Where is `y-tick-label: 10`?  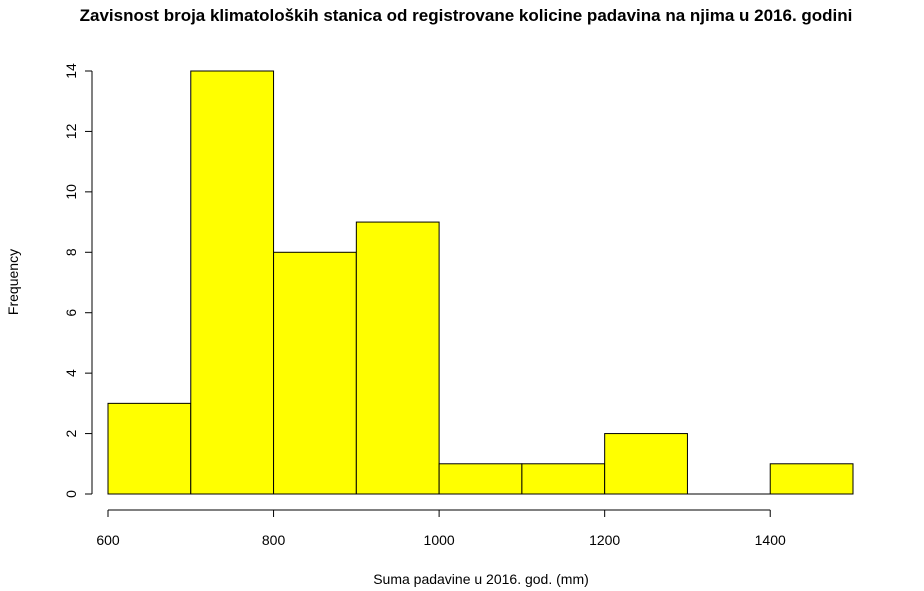 y-tick-label: 10 is located at coordinates (71, 192).